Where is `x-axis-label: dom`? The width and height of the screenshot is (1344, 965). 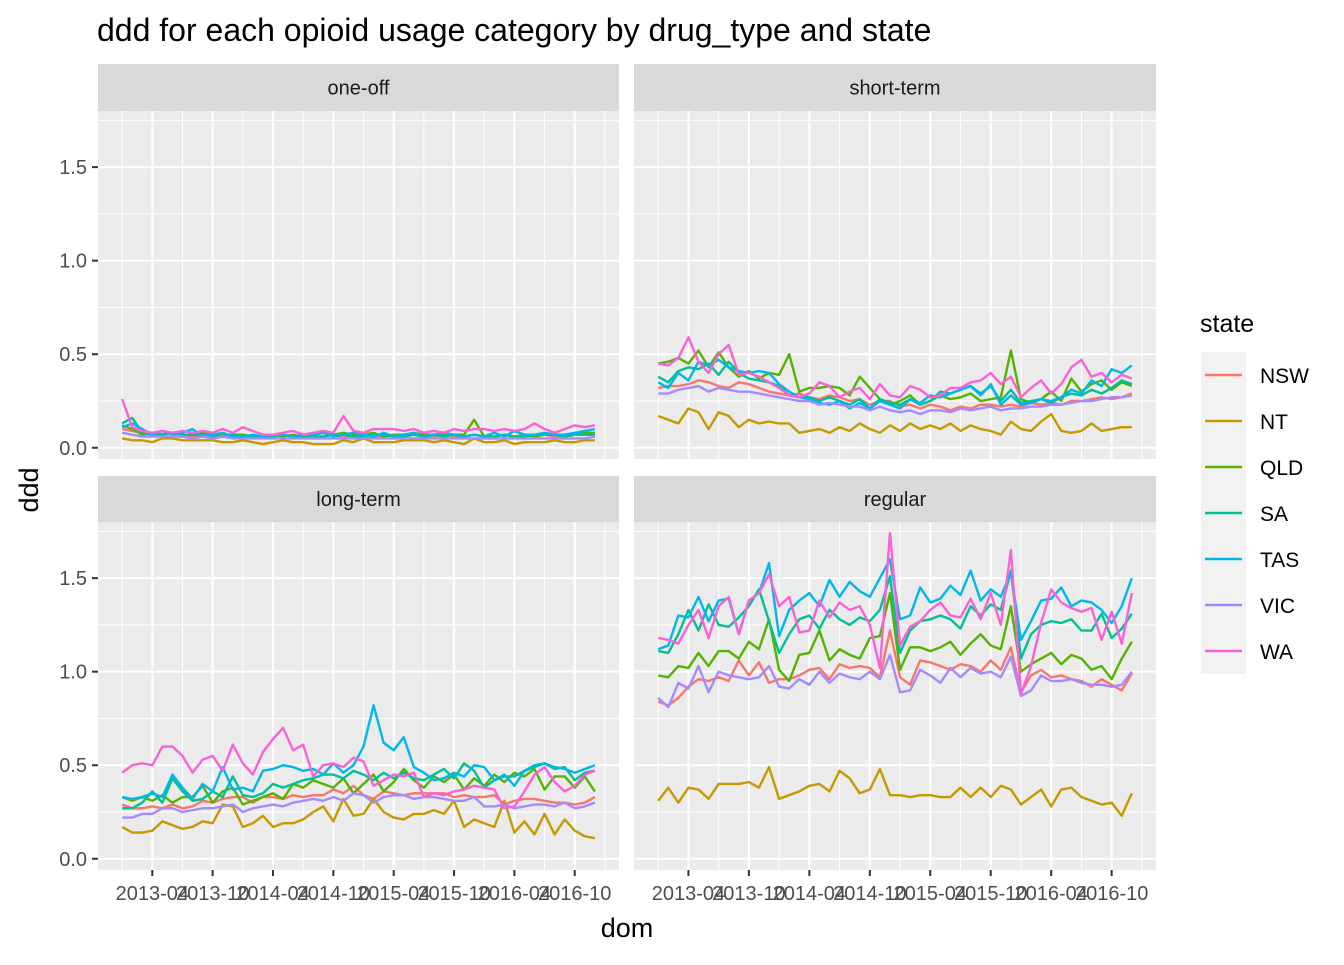
x-axis-label: dom is located at coordinates (627, 928).